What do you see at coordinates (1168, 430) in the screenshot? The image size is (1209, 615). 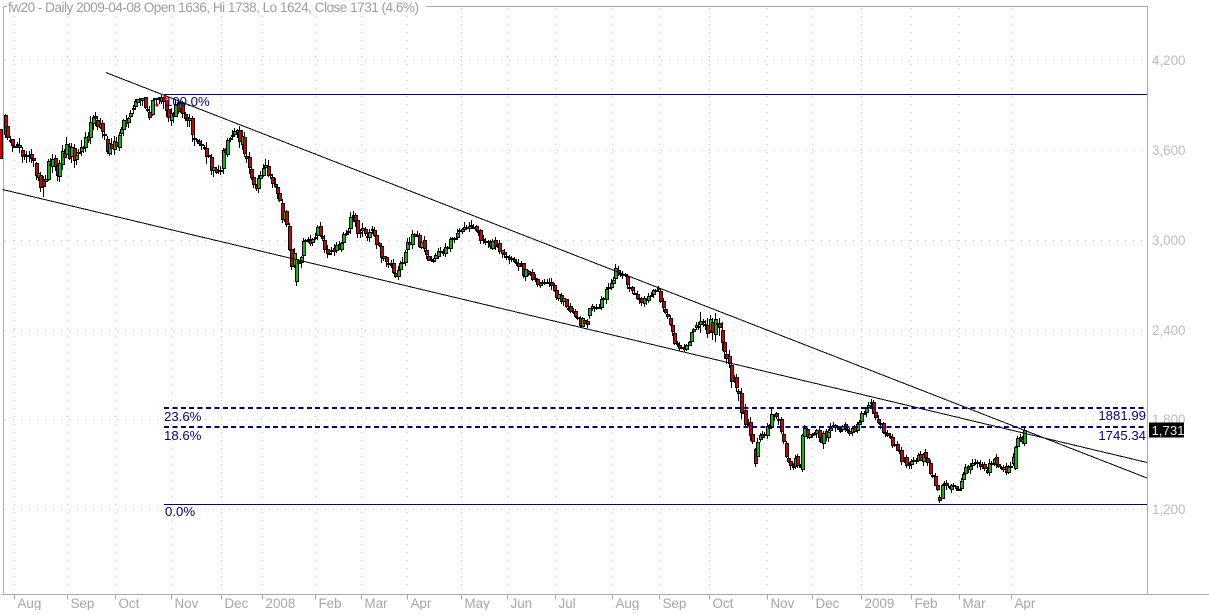 I see `svg-text: 1,731` at bounding box center [1168, 430].